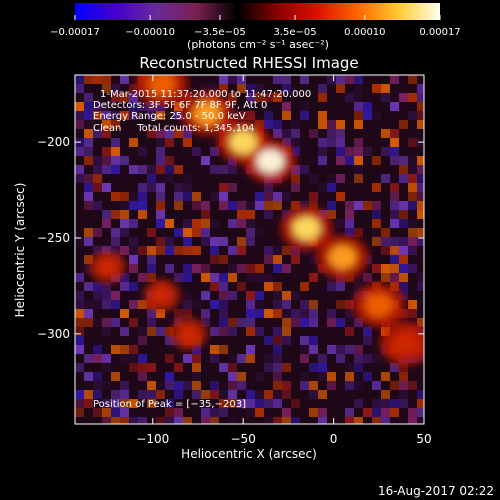 Image resolution: width=500 pixels, height=500 pixels. What do you see at coordinates (152, 439) in the screenshot?
I see `x-tick-label: −100` at bounding box center [152, 439].